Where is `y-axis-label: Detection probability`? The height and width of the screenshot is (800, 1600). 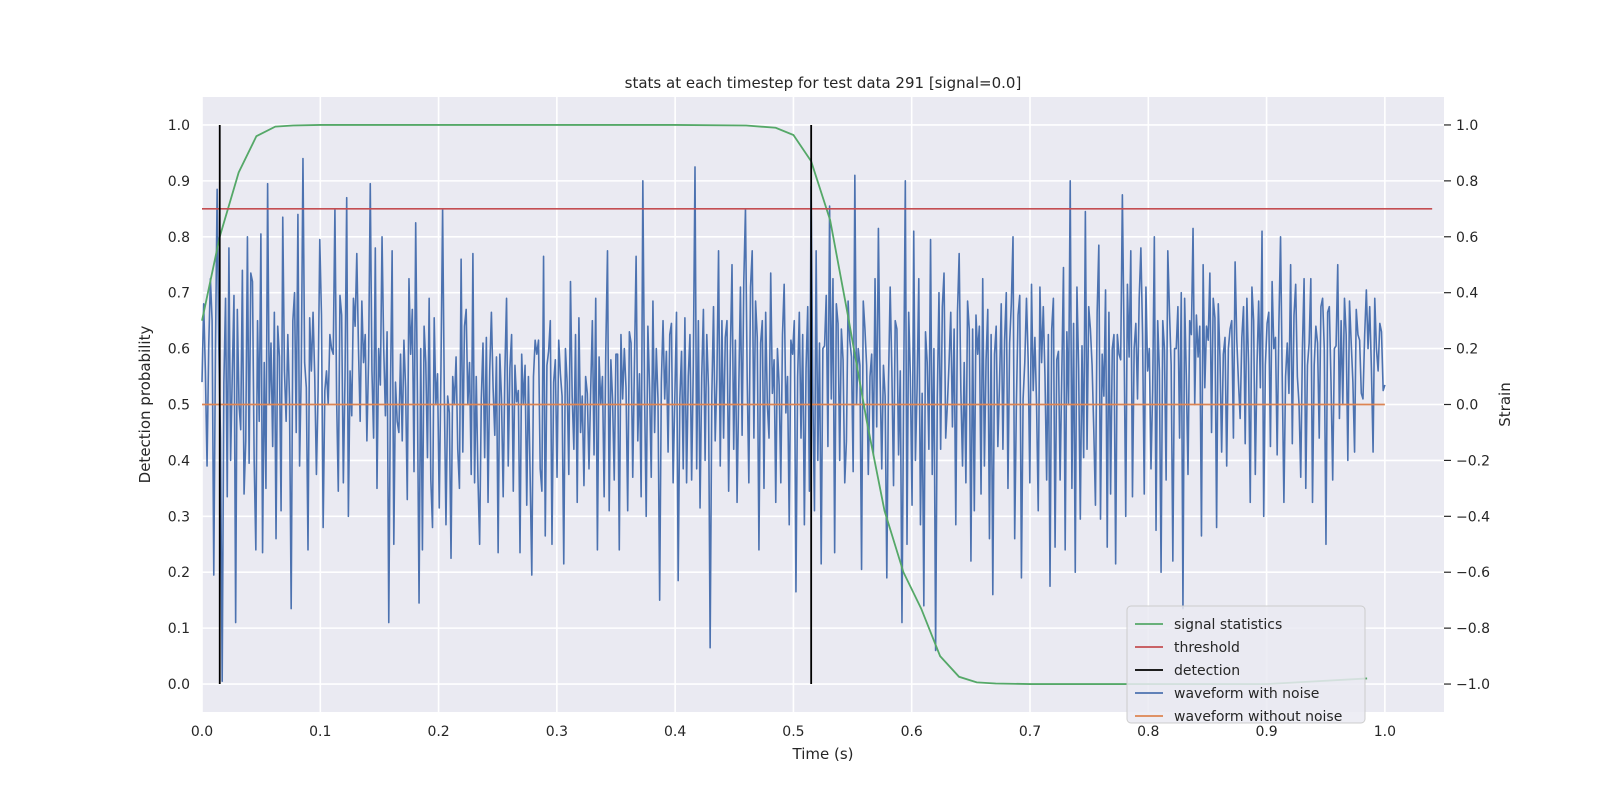
y-axis-label: Detection probability is located at coordinates (145, 405).